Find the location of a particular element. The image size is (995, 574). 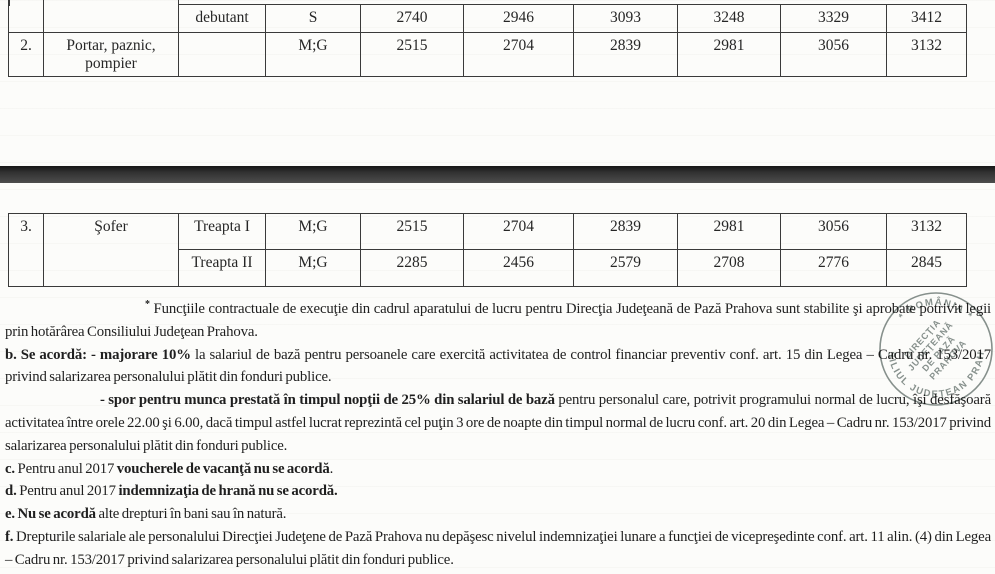

clause-b-bold: b. Se acordă: - majorare 10% is located at coordinates (98, 354).